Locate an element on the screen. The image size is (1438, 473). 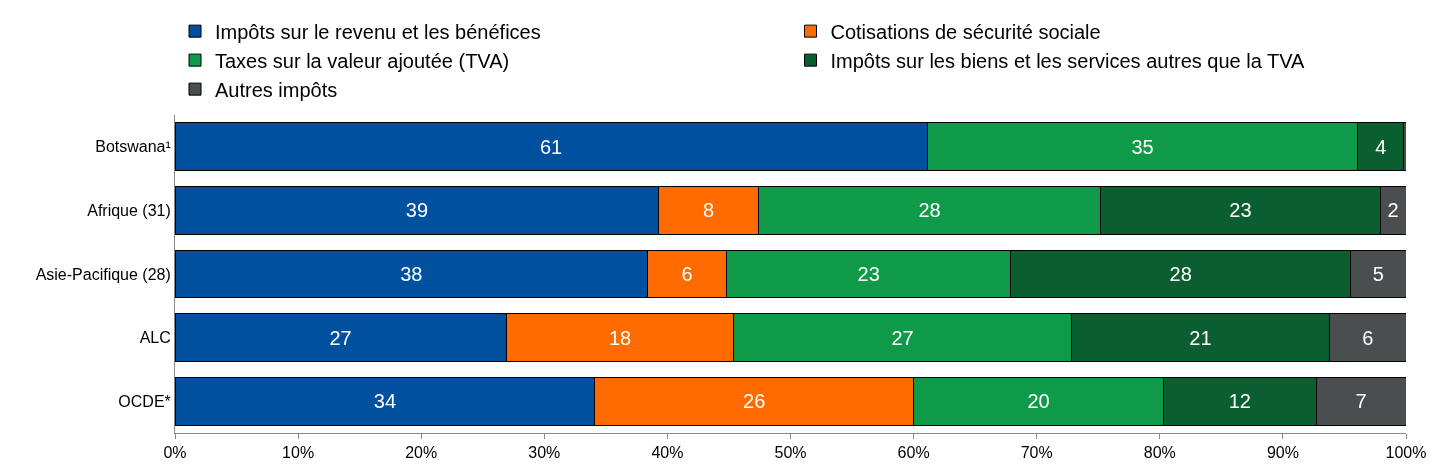
y-tick-label: Afrique (31) is located at coordinates (129, 210).